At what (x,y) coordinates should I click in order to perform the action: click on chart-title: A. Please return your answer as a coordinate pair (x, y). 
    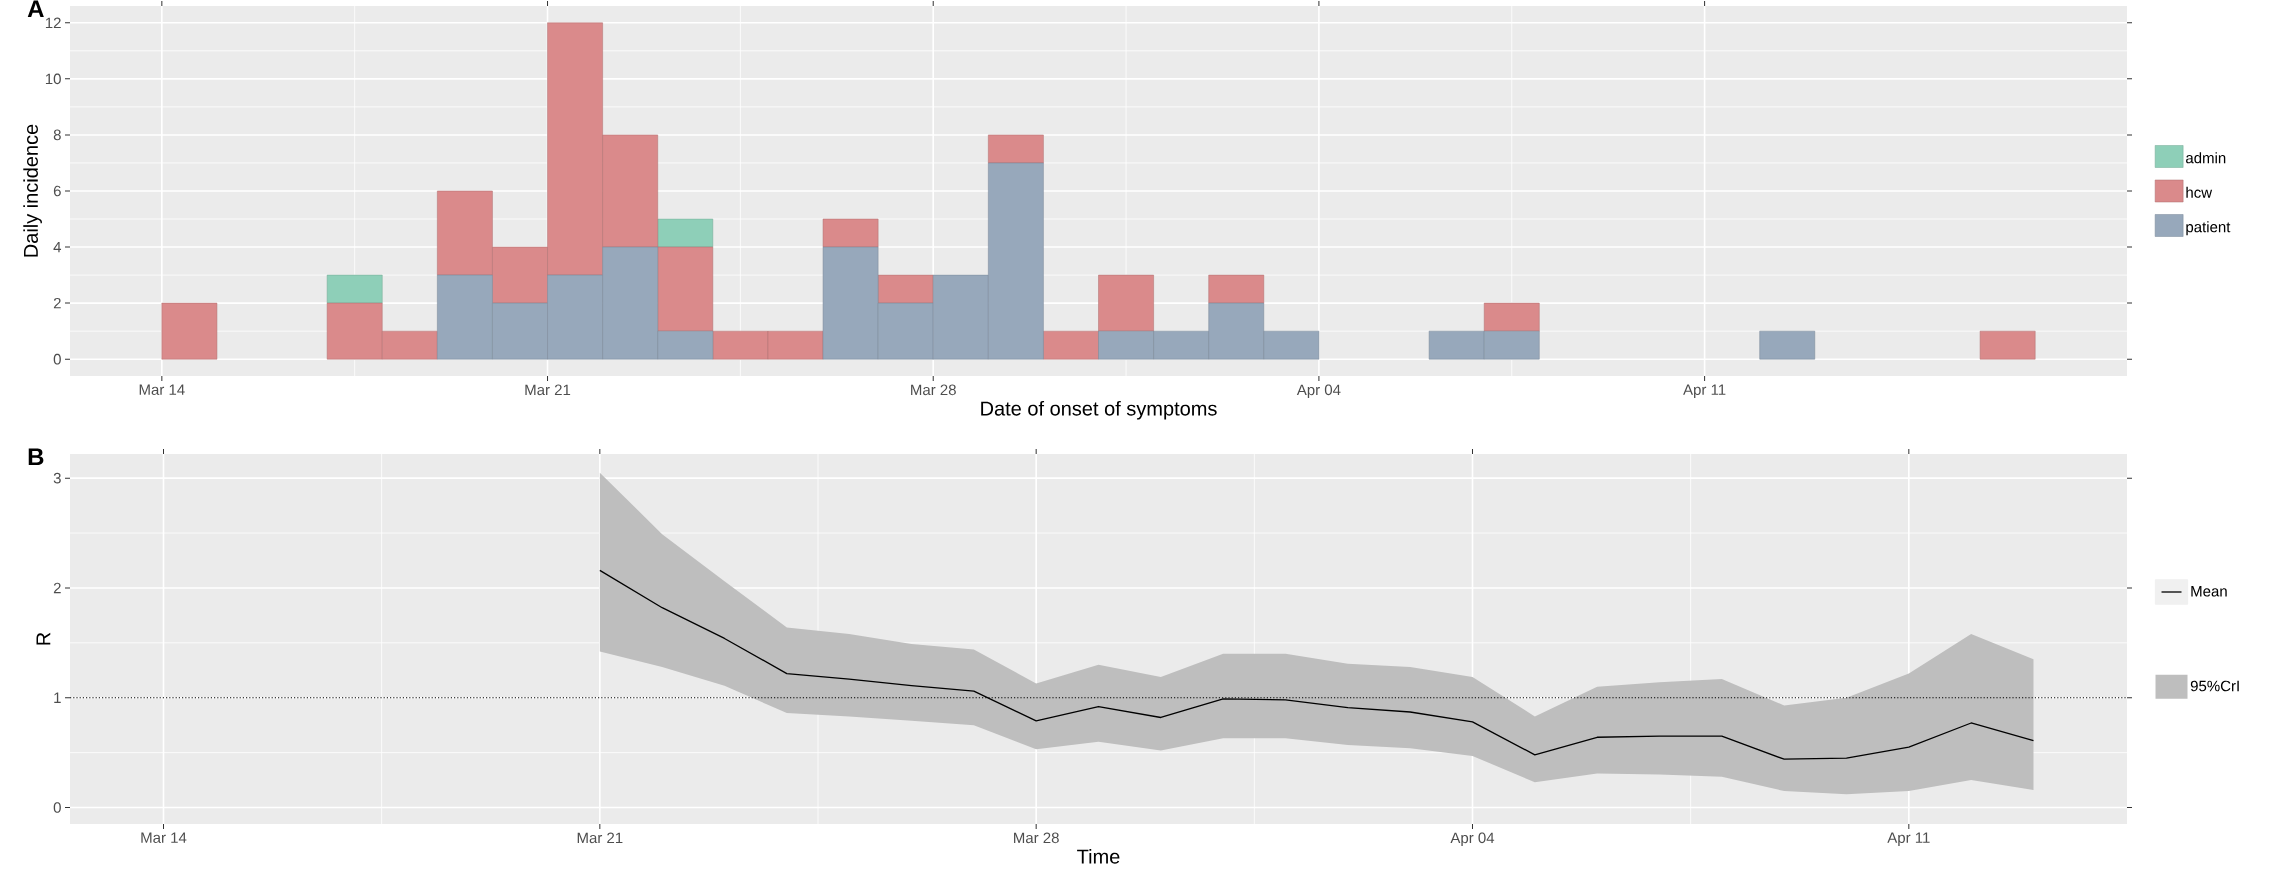
    Looking at the image, I should click on (35, 9).